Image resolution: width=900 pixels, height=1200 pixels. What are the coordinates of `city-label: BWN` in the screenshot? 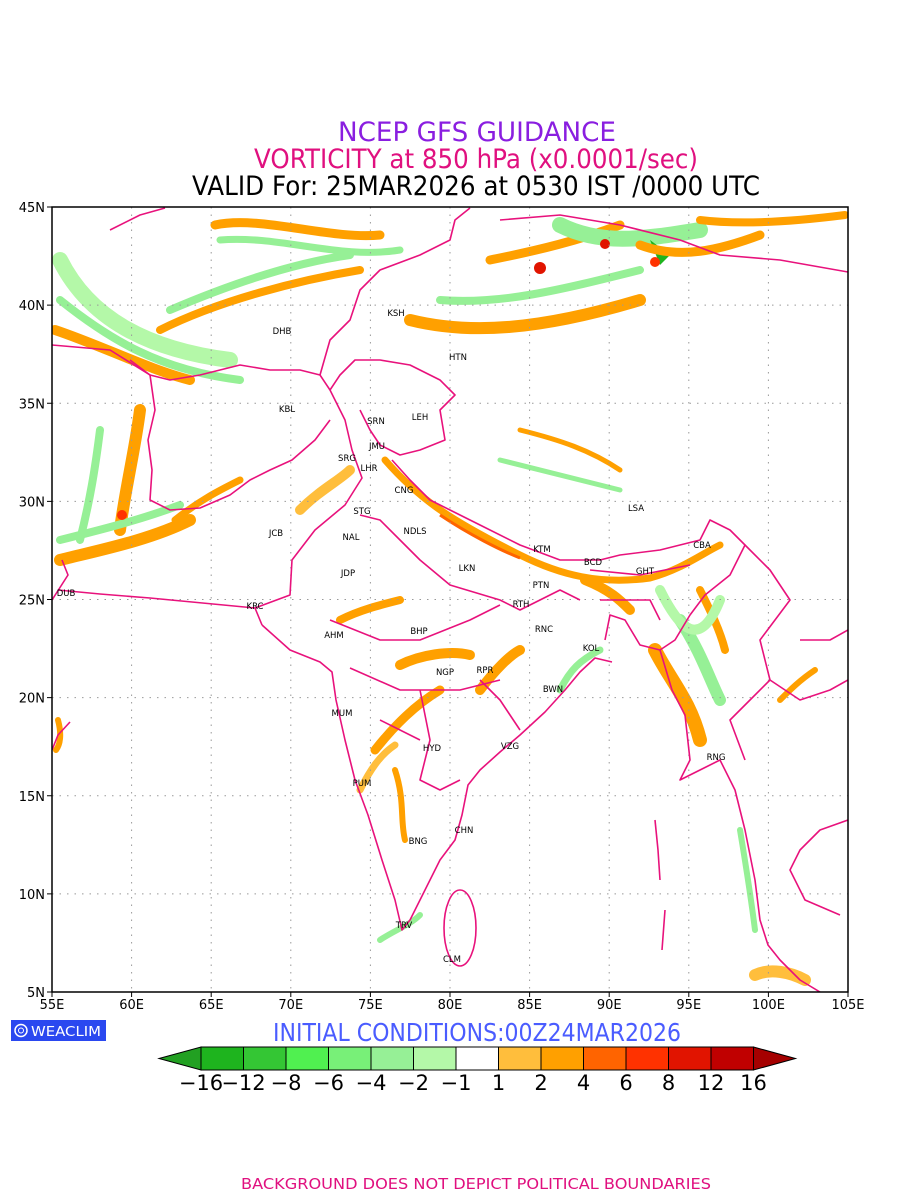 It's located at (553, 690).